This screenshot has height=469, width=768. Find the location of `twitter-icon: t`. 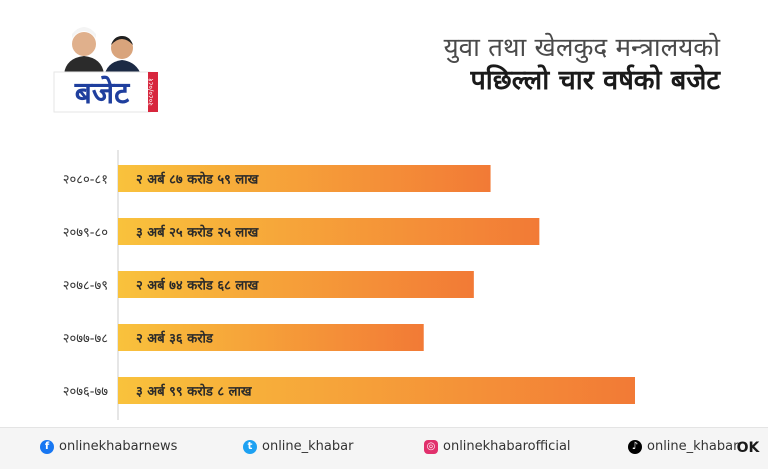

twitter-icon: t is located at coordinates (250, 446).